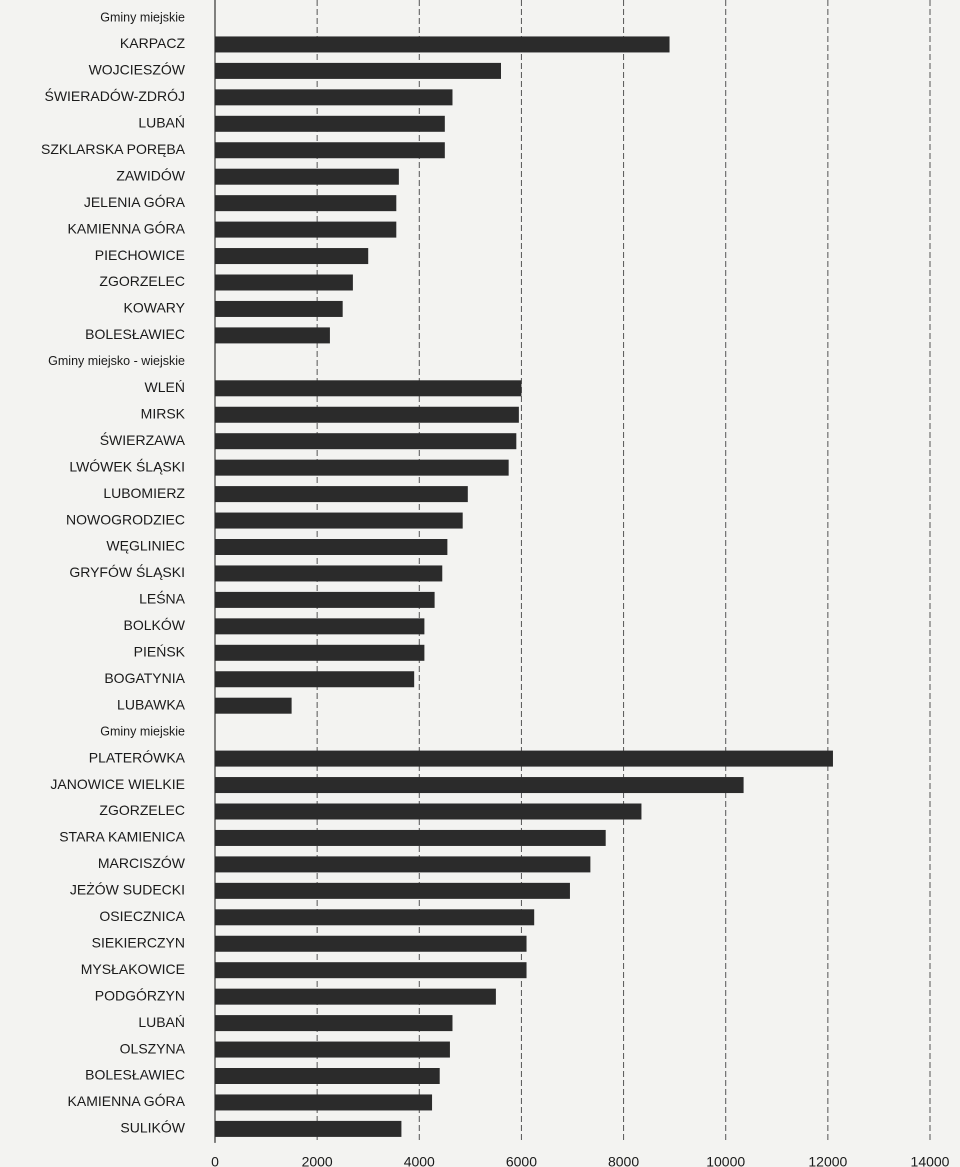 Image resolution: width=960 pixels, height=1167 pixels. Describe the element at coordinates (165, 387) in the screenshot. I see `y-tick-label: WLEŃ` at that location.